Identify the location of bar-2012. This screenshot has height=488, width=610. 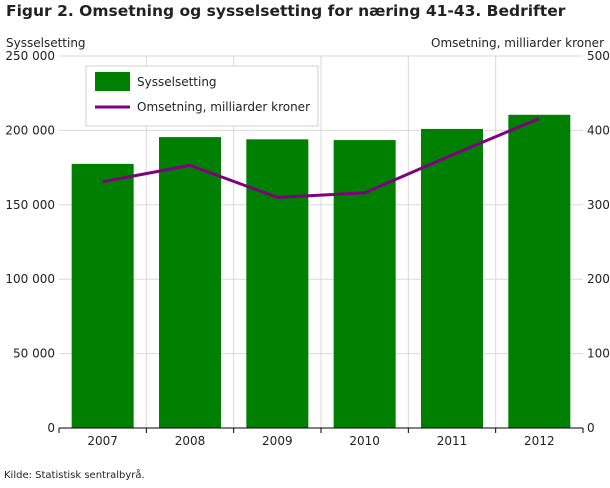
(539, 271).